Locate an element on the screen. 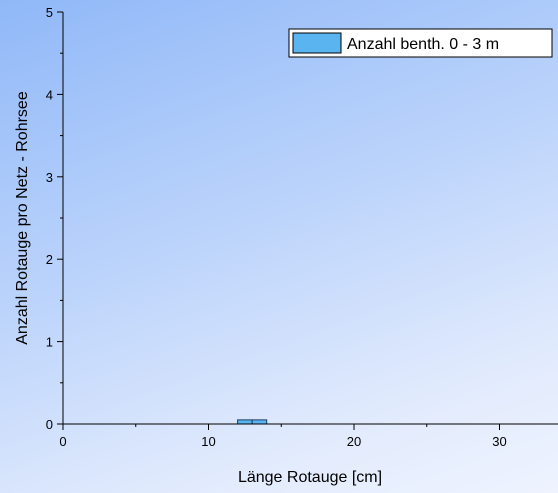  y-axis-title: Anzahl Rotauge pro Netz - Rohrsee is located at coordinates (22, 218).